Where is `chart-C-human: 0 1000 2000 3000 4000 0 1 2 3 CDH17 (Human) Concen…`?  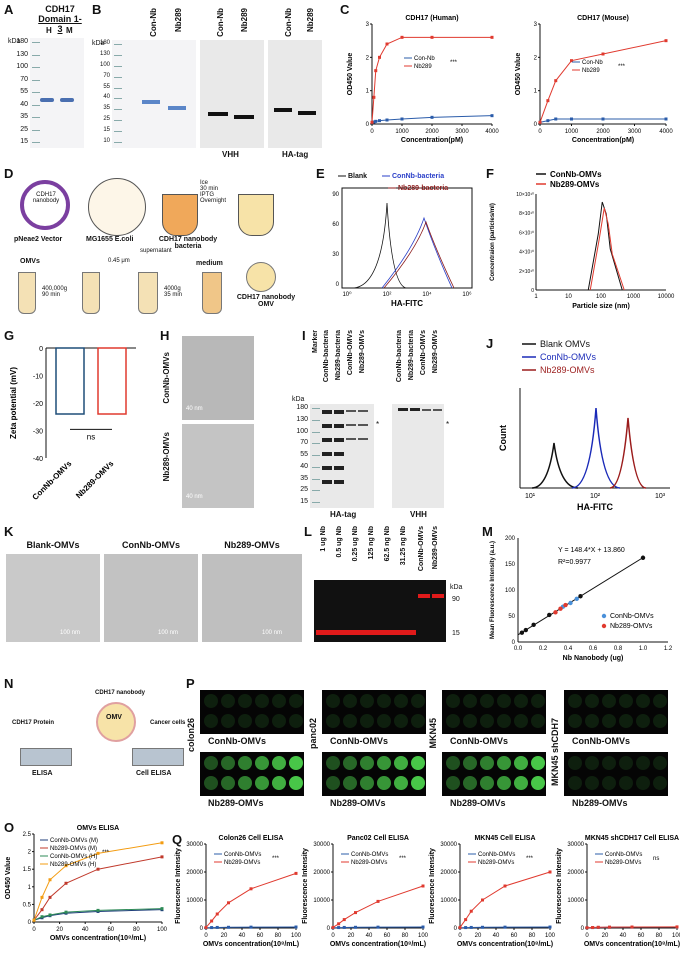 chart-C-human: 0 1000 2000 3000 4000 0 1 2 3 CDH17 (Human) Concen… is located at coordinates (423, 79).